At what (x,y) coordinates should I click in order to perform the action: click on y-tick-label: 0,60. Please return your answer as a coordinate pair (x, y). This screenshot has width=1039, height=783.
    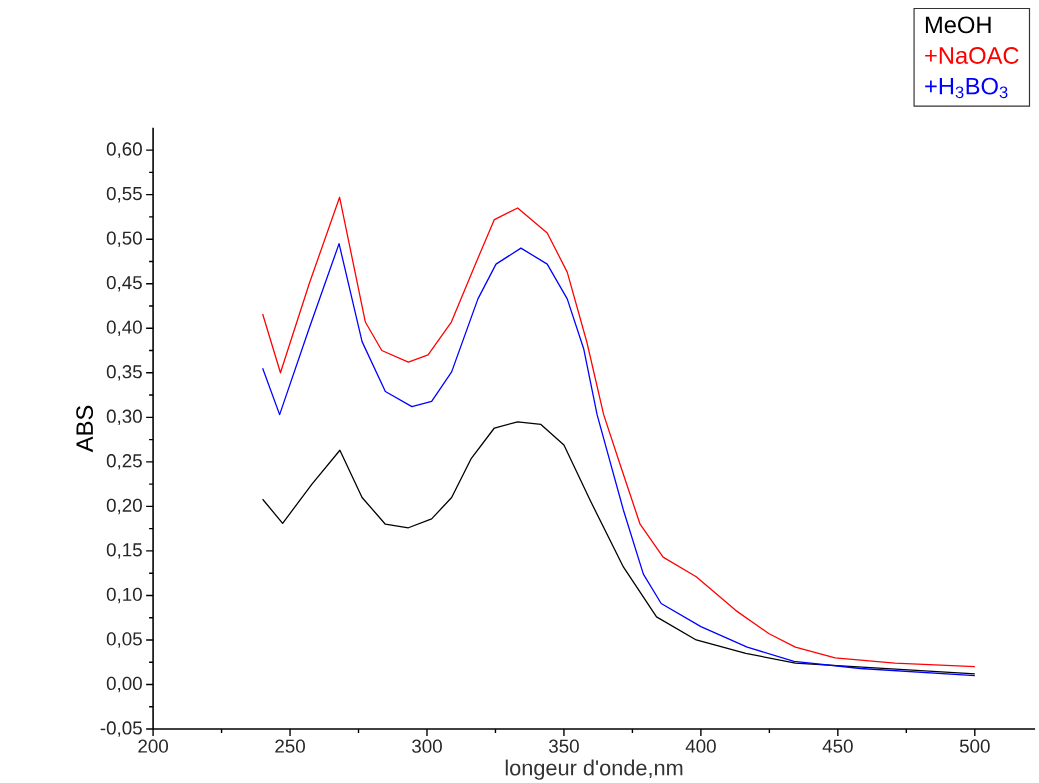
    Looking at the image, I should click on (124, 150).